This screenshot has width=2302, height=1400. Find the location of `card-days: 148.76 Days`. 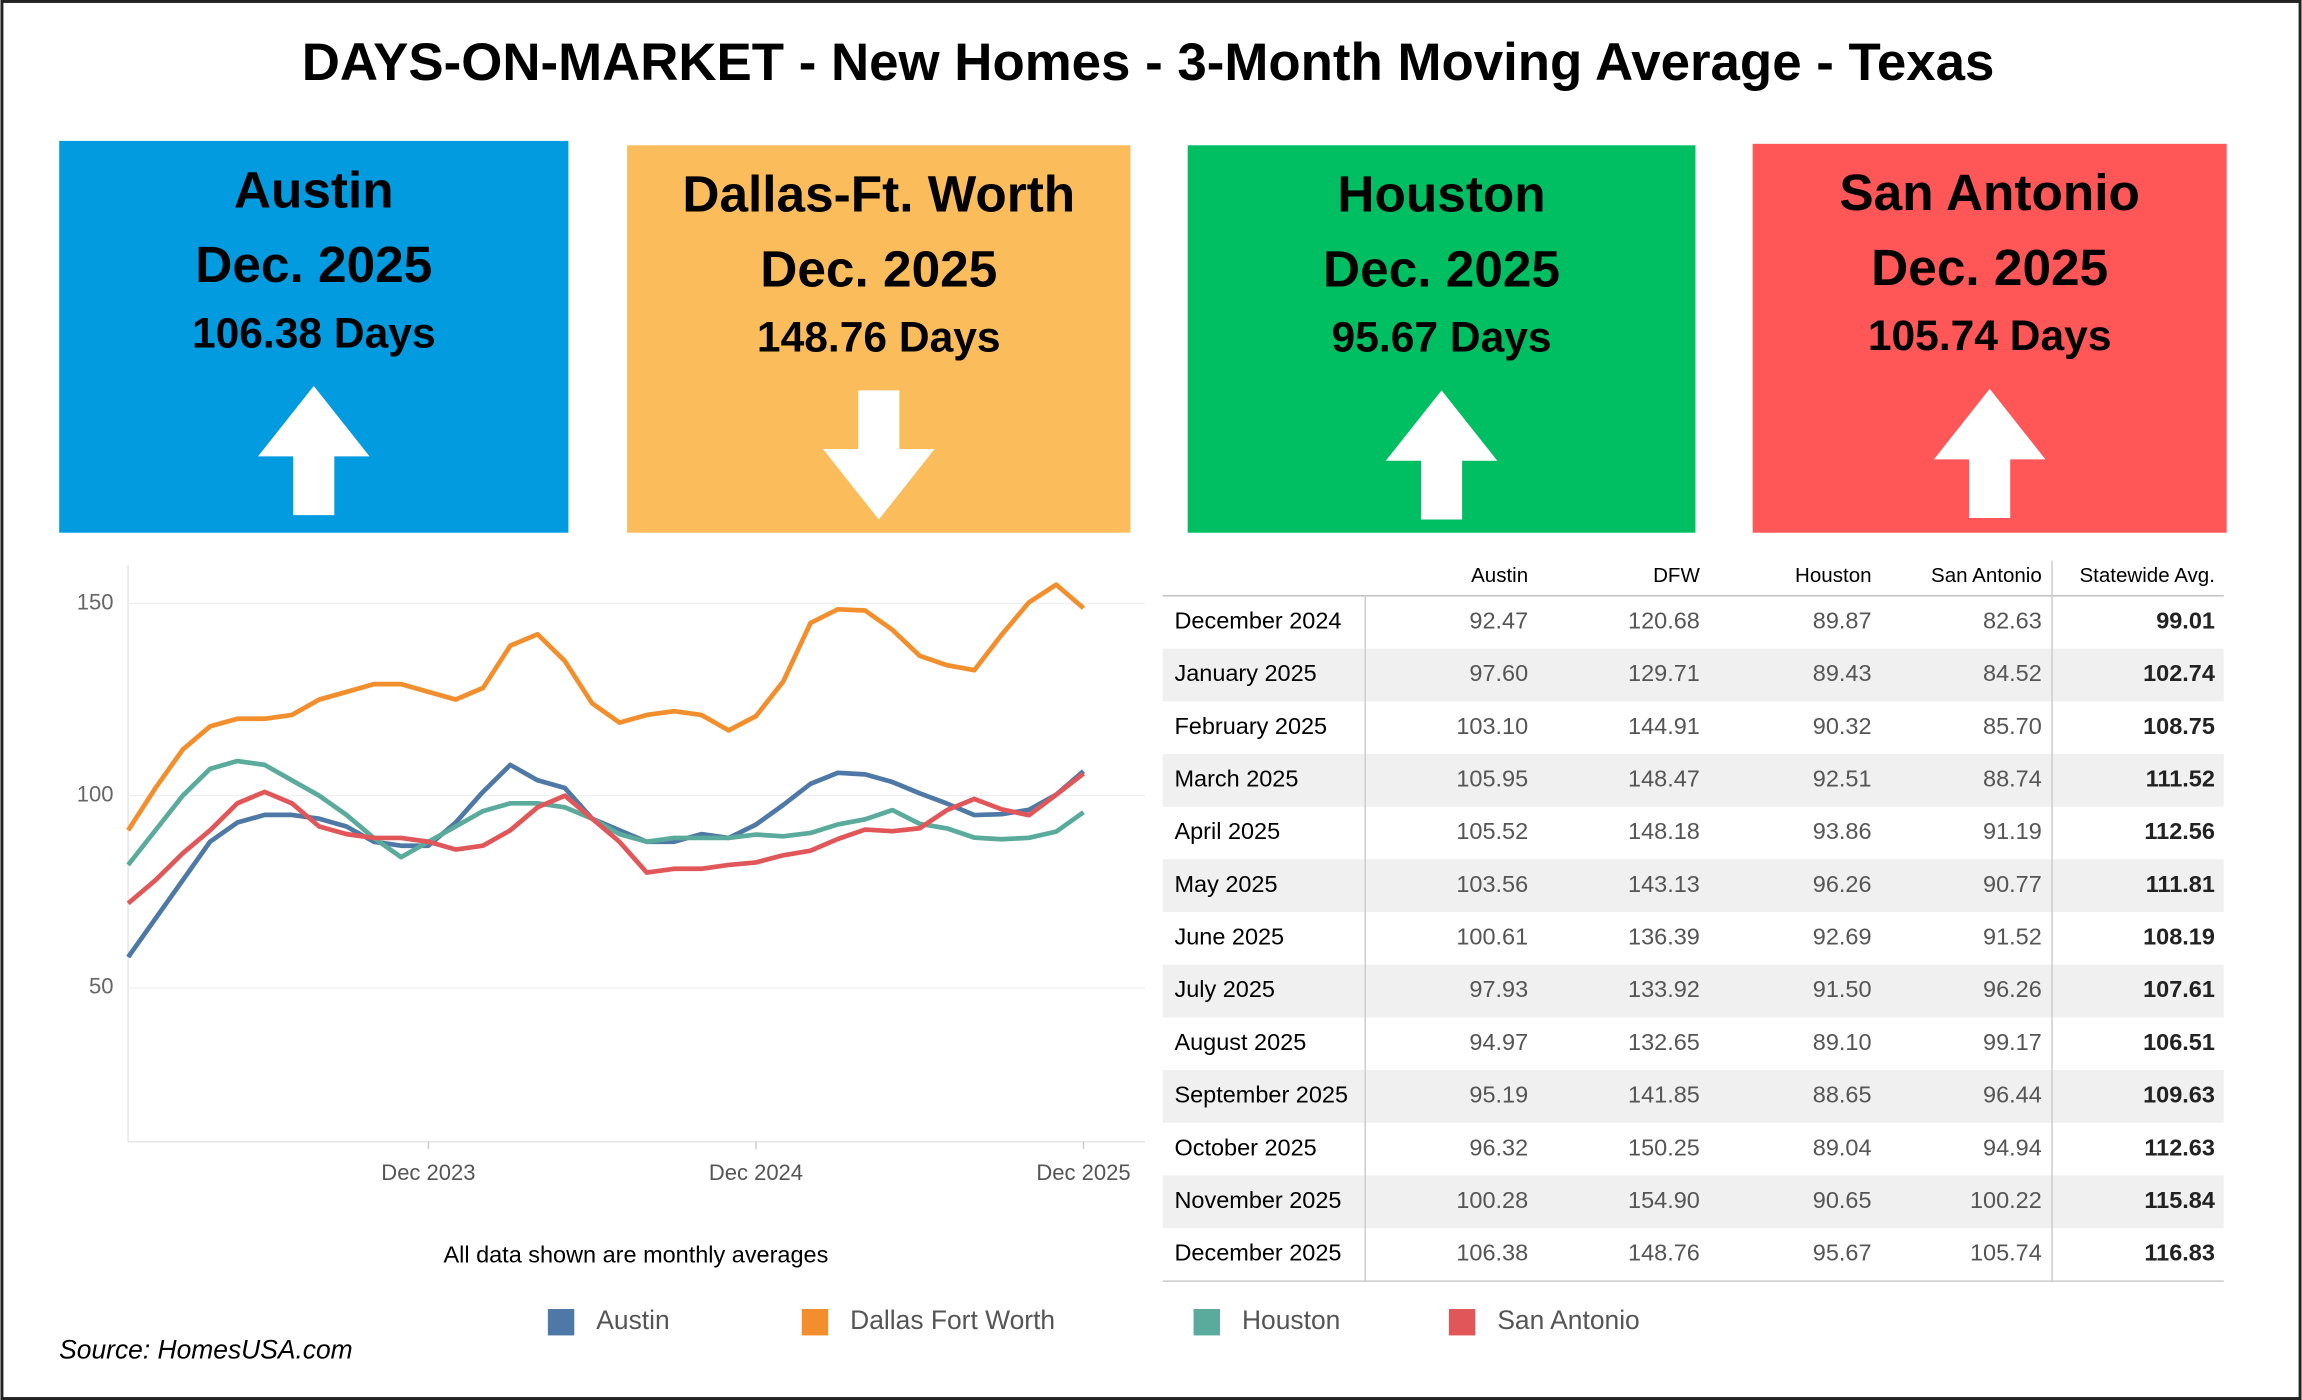

card-days: 148.76 Days is located at coordinates (879, 338).